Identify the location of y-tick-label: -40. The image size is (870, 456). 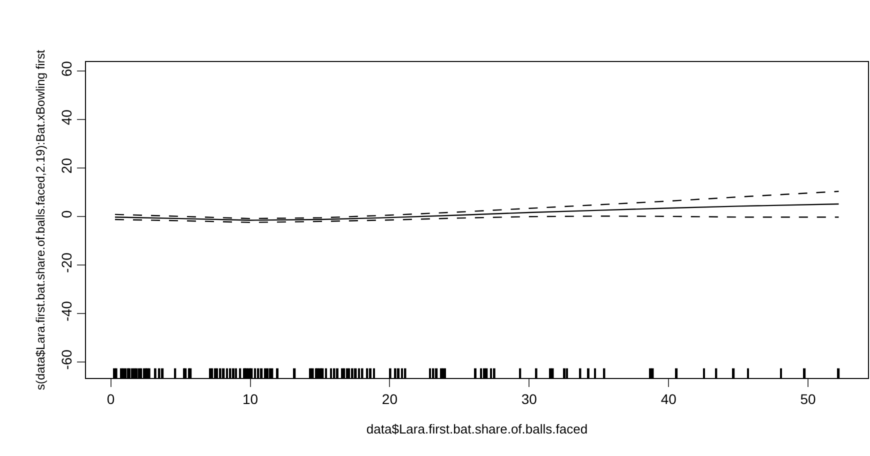
(66, 311).